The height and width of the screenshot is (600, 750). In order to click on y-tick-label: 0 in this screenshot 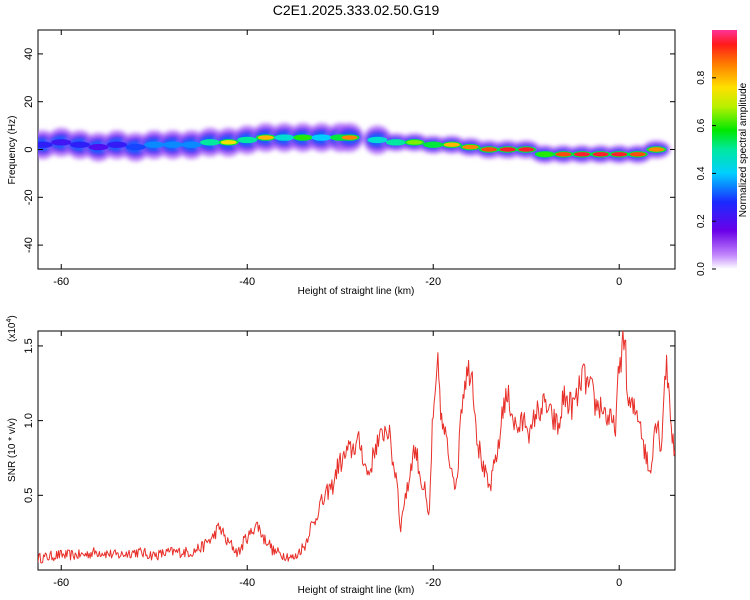, I will do `click(29, 149)`.